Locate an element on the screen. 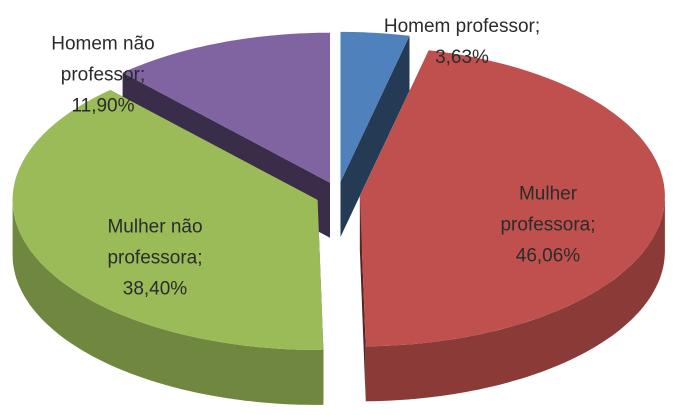 This screenshot has height=415, width=676. data-label: Mulher professora; 46,06% is located at coordinates (548, 225).